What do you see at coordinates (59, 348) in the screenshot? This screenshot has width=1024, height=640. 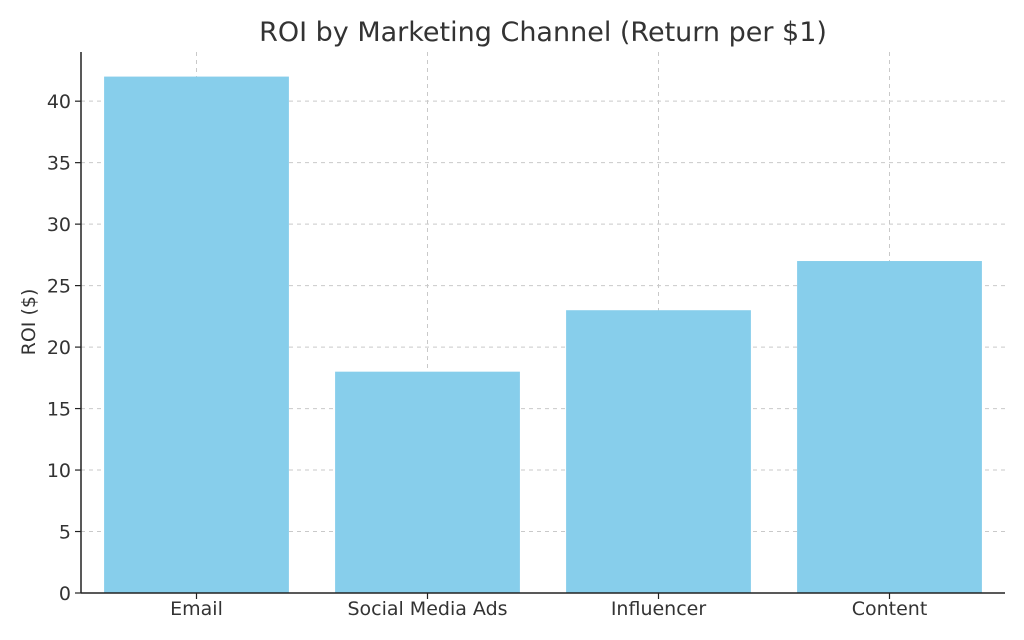 I see `y-tick-label-4: 20` at bounding box center [59, 348].